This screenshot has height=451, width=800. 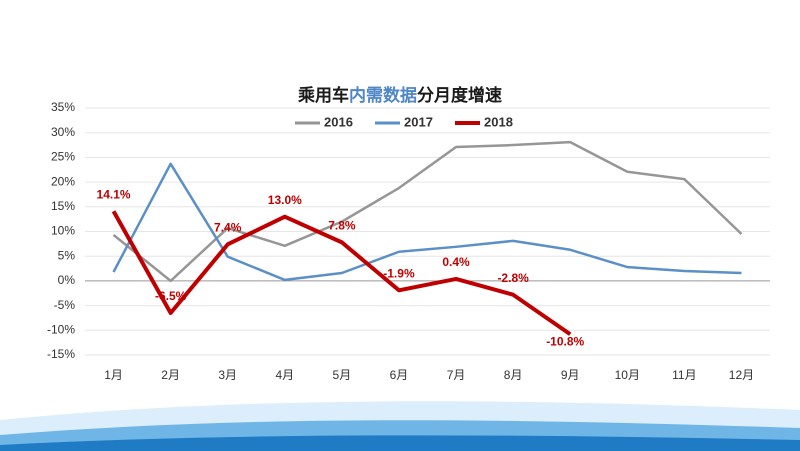 What do you see at coordinates (63, 107) in the screenshot?
I see `y-tick-label: 35%` at bounding box center [63, 107].